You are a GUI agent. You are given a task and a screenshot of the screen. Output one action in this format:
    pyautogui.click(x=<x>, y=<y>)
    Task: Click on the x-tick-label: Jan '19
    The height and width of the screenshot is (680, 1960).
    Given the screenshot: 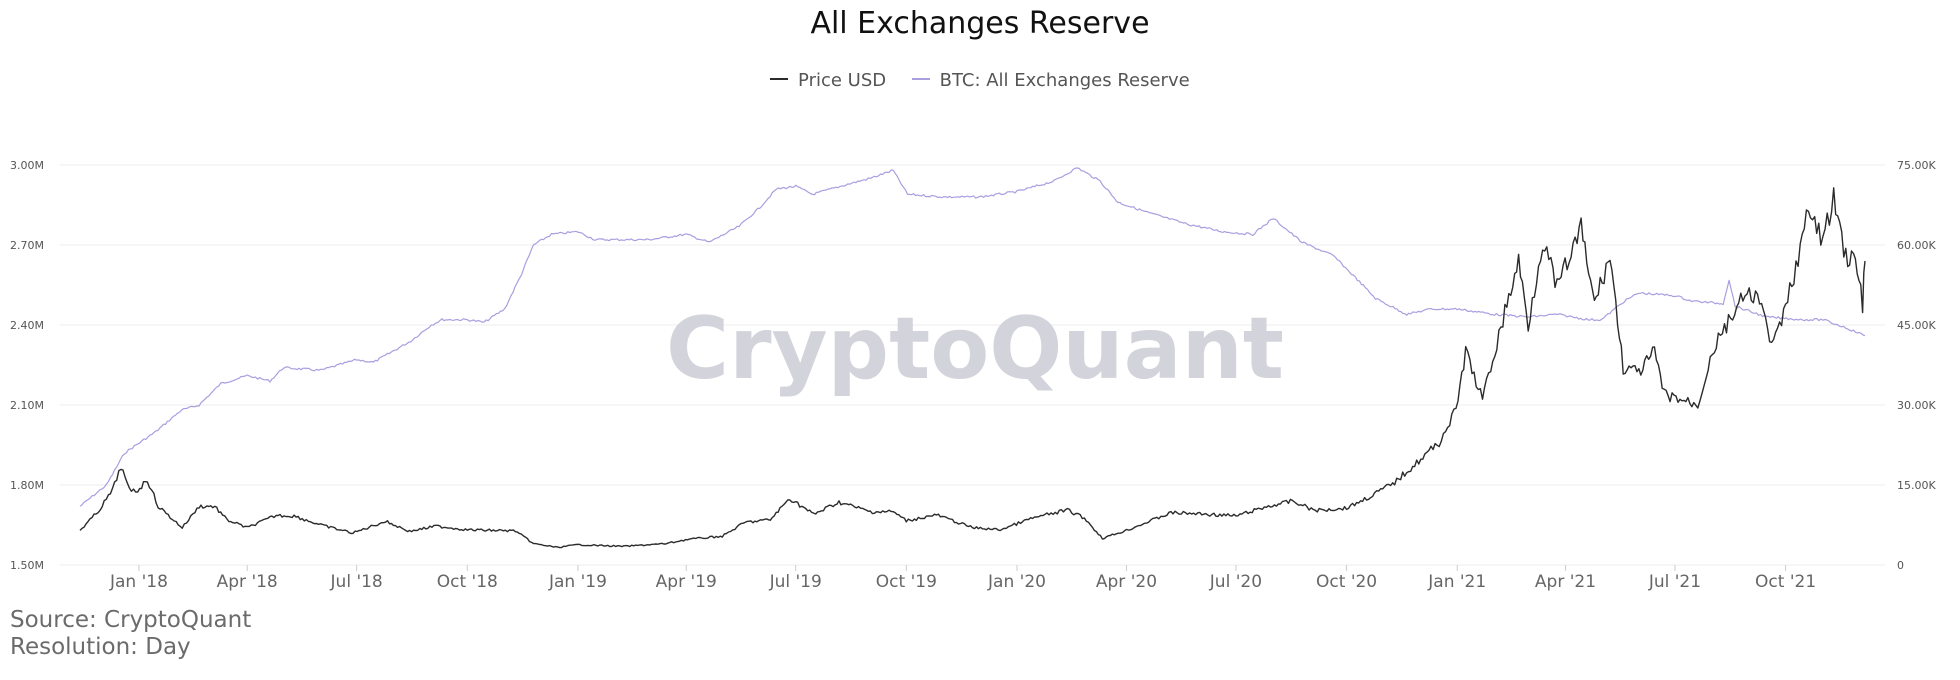 What is the action you would take?
    pyautogui.click(x=577, y=582)
    